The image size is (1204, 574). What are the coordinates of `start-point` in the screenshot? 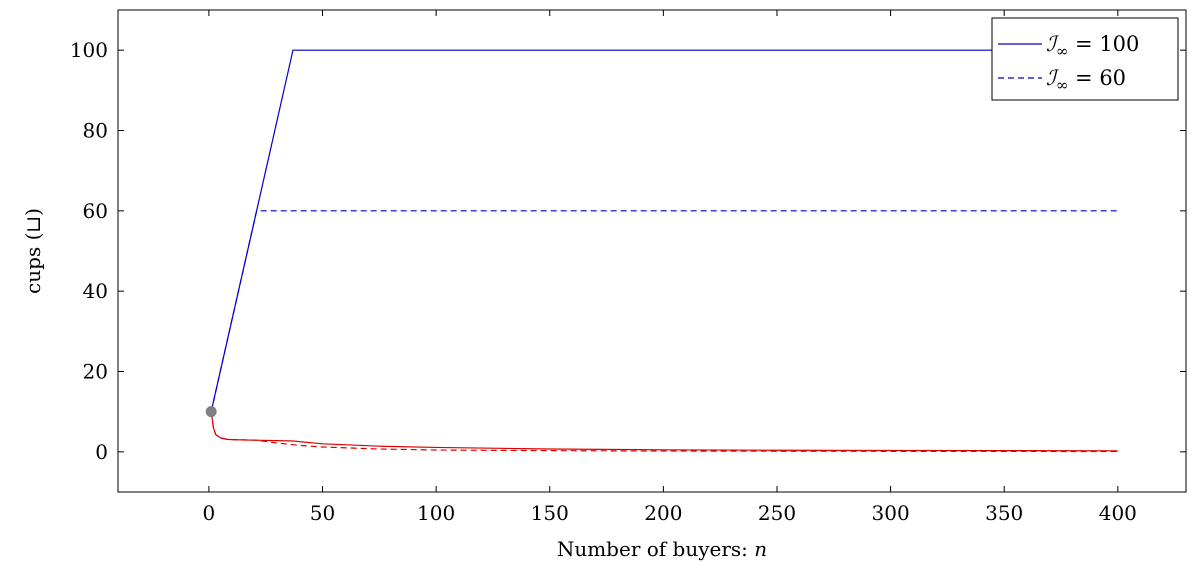 It's located at (211, 412).